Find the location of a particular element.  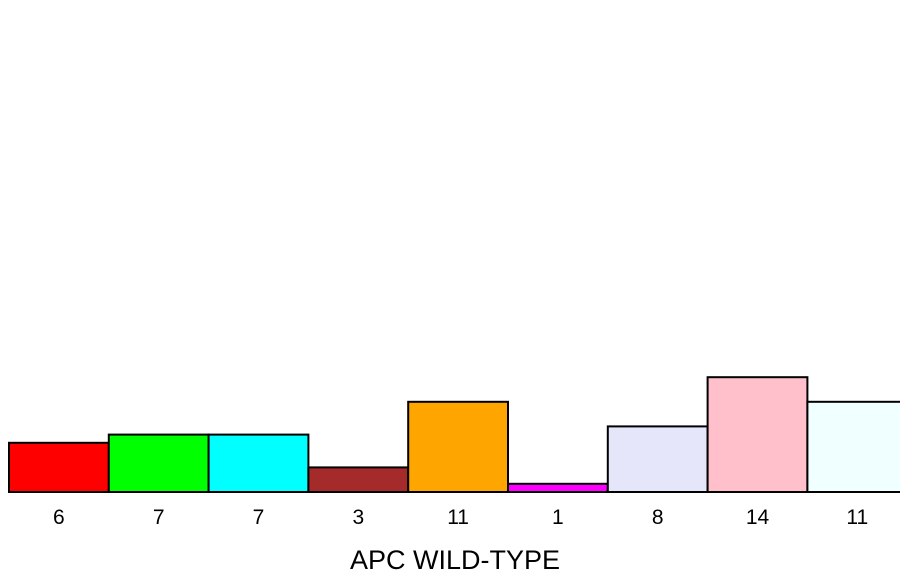

tick-label-9: 11 is located at coordinates (857, 517).